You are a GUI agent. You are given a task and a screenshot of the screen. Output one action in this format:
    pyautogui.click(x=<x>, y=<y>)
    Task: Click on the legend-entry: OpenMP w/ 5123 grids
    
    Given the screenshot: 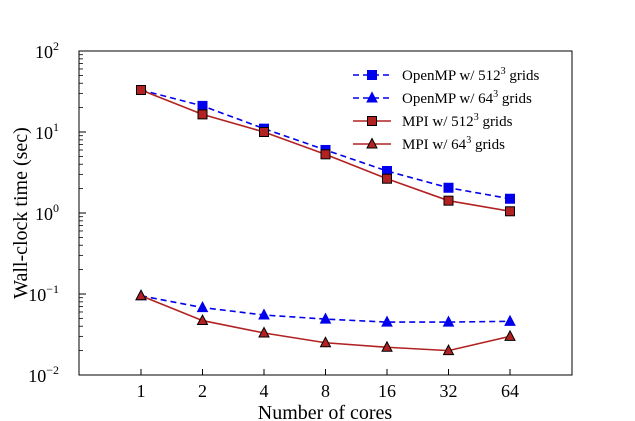 What is the action you would take?
    pyautogui.click(x=446, y=75)
    